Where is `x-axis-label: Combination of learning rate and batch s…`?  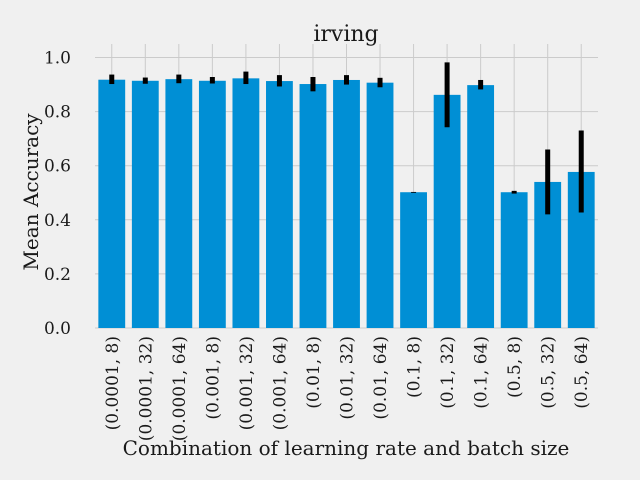 x-axis-label: Combination of learning rate and batch s… is located at coordinates (346, 448).